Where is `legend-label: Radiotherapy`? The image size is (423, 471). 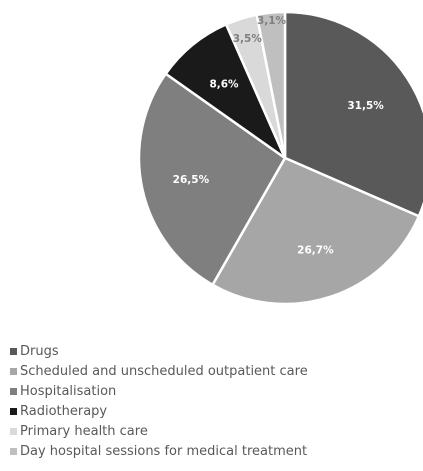
legend-label: Radiotherapy is located at coordinates (64, 411).